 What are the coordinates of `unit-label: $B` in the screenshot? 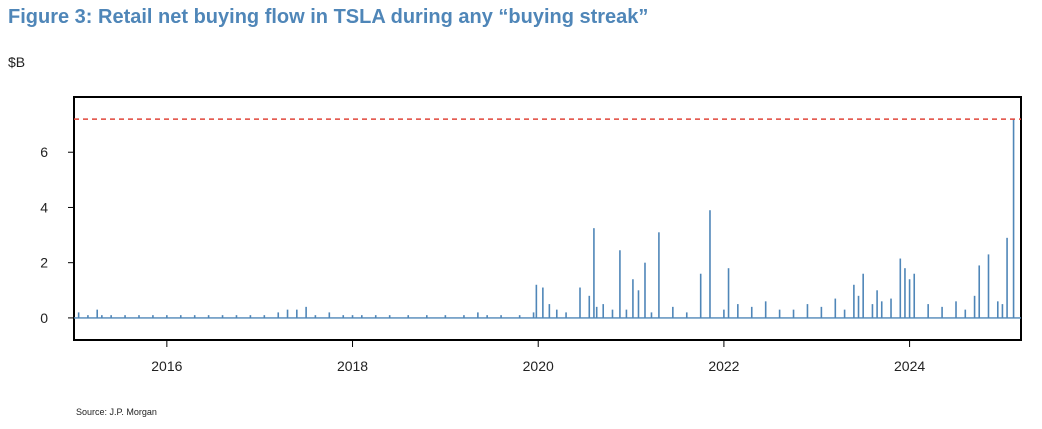 It's located at (17, 62).